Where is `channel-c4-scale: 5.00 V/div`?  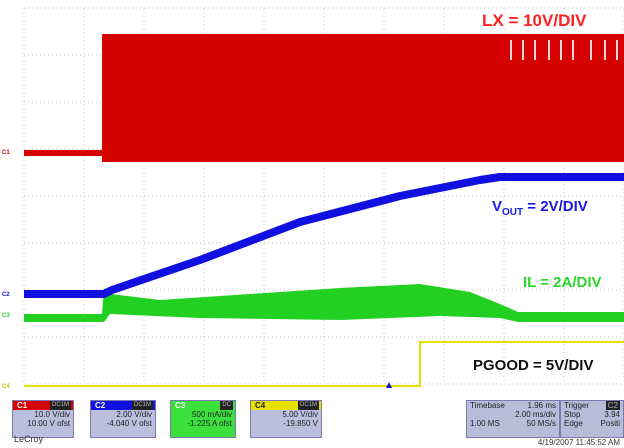
channel-c4-scale: 5.00 V/div is located at coordinates (300, 414).